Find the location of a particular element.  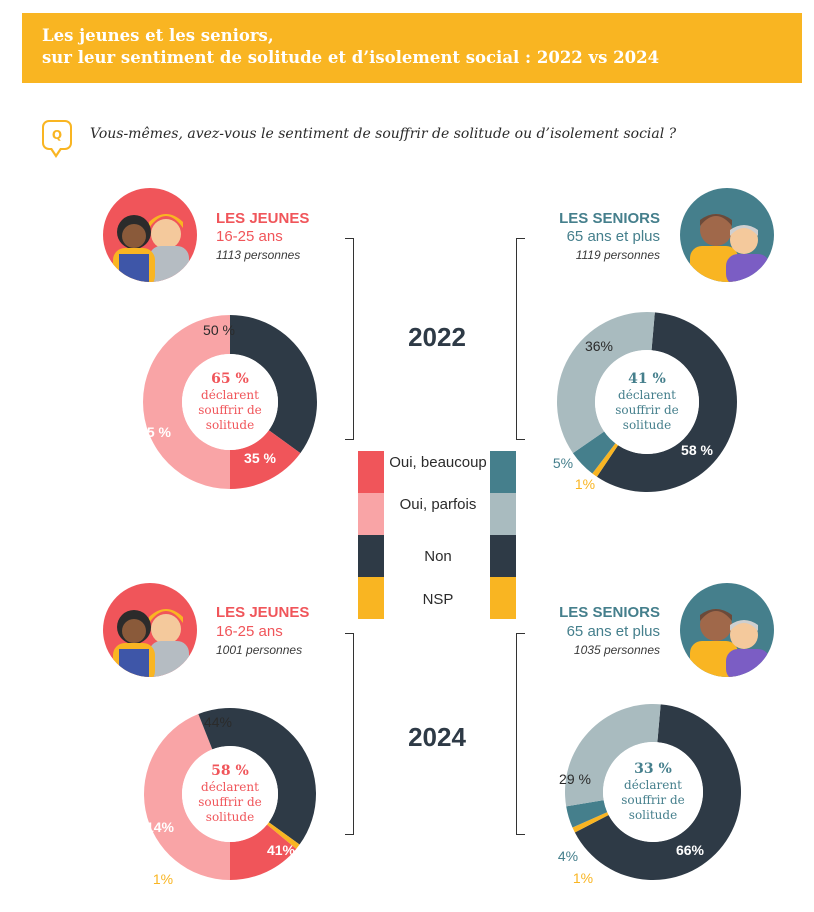

bracket-left-2024 is located at coordinates (349, 734).